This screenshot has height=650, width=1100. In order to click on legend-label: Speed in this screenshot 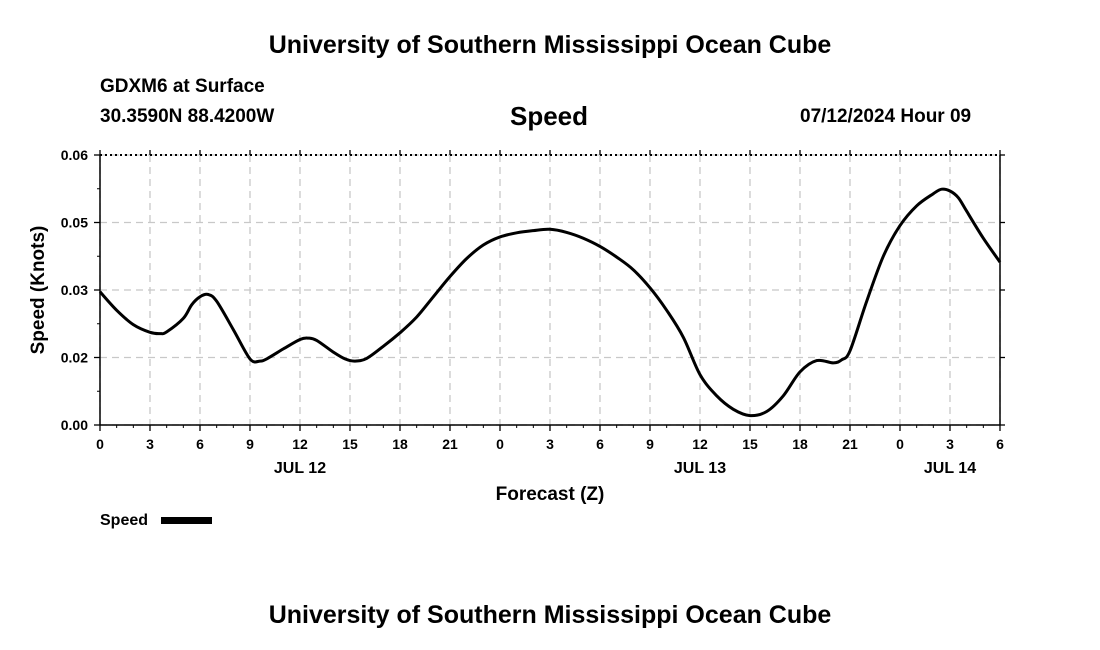, I will do `click(124, 520)`.